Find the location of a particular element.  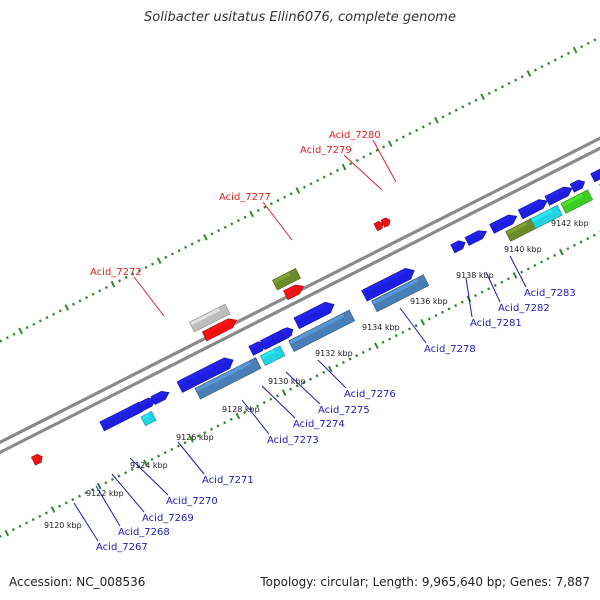

scale-label: 9128 kbp is located at coordinates (241, 409).